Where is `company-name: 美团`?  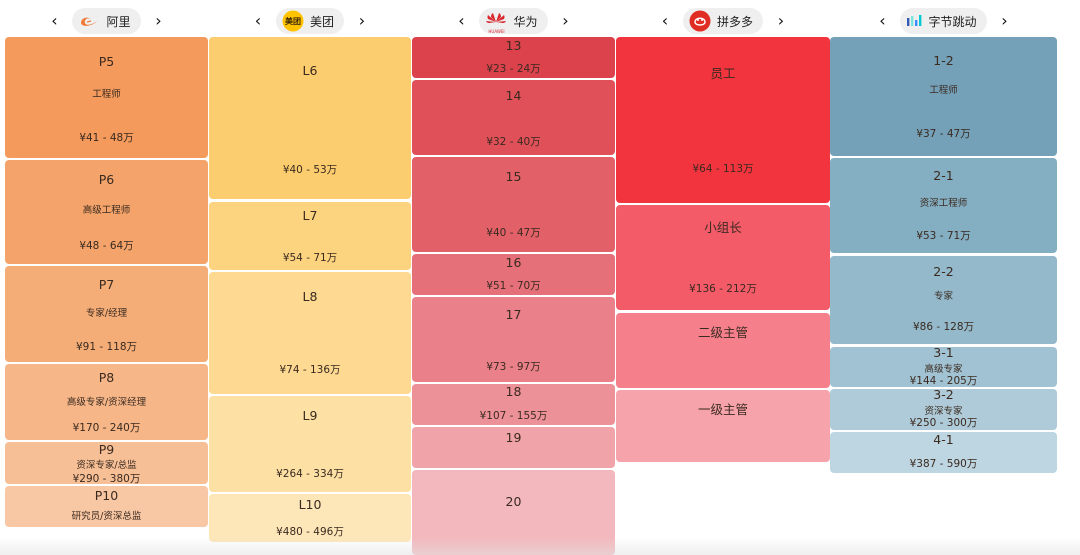
company-name: 美团 is located at coordinates (321, 21).